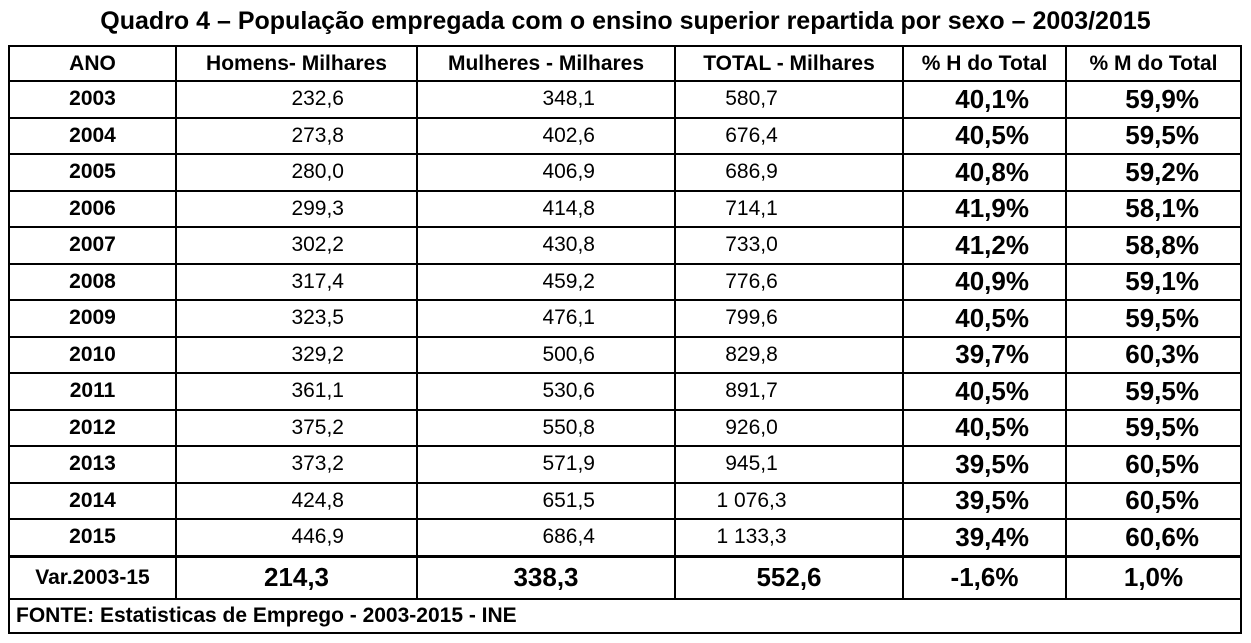  Describe the element at coordinates (92, 537) in the screenshot. I see `cell-ano: 2015` at that location.